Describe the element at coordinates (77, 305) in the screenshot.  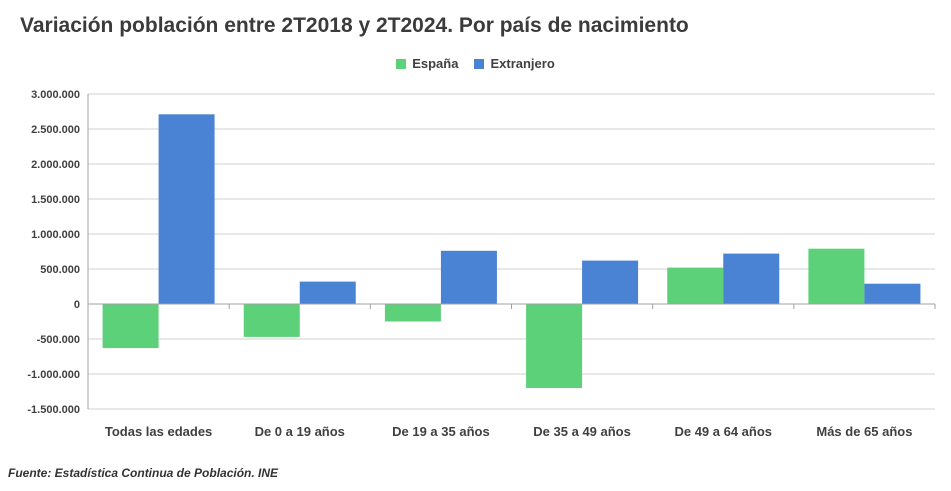
I see `y-tick-label: 0` at that location.